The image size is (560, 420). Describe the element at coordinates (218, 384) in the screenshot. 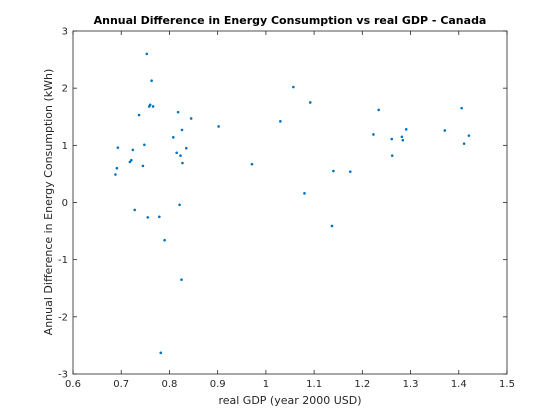

I see `x-tick-label: 0.9` at that location.